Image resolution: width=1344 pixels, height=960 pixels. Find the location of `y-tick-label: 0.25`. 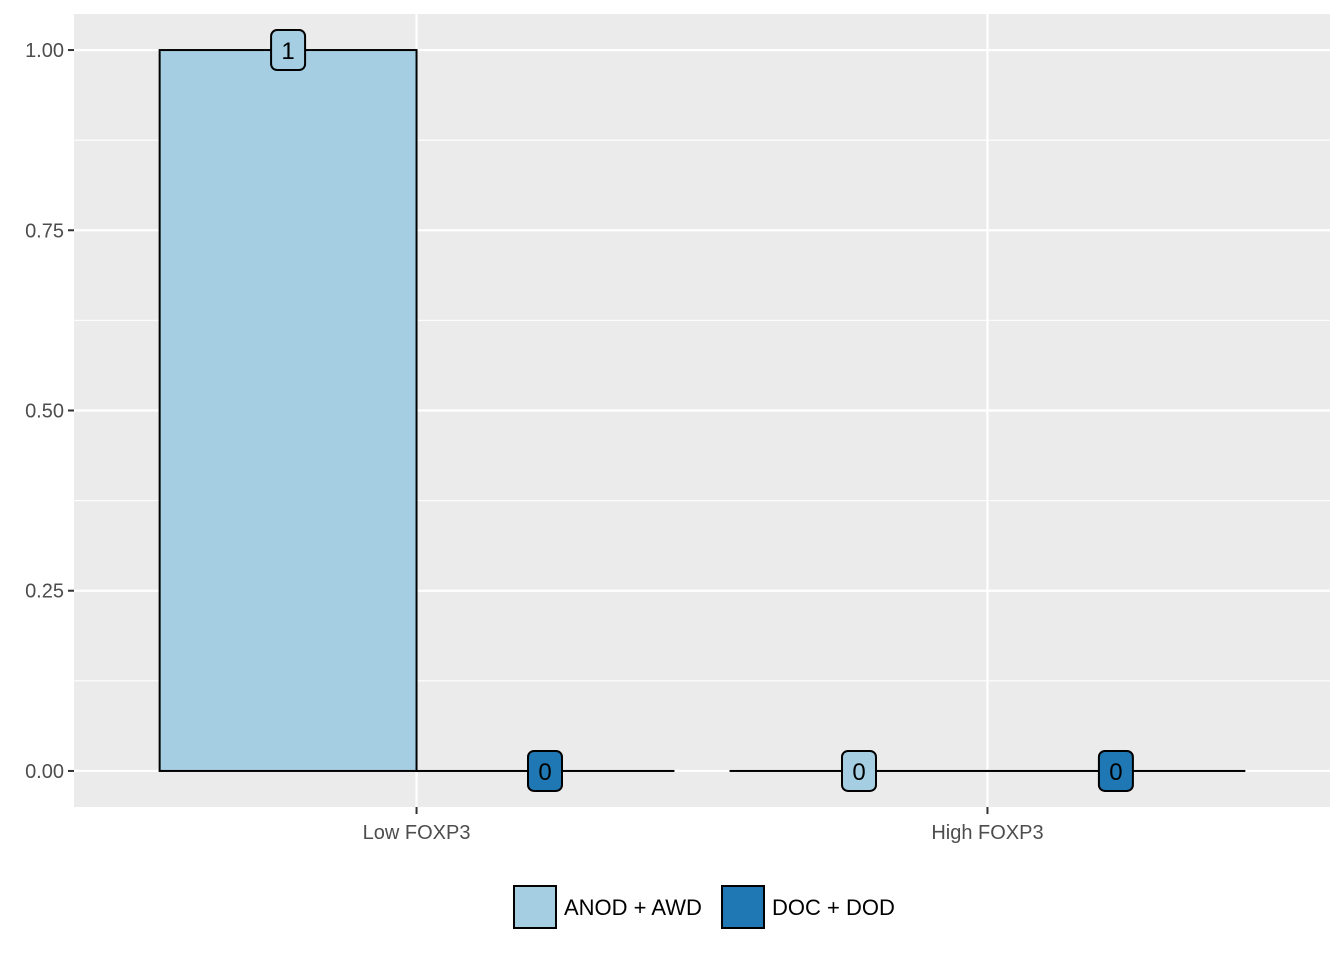

y-tick-label: 0.25 is located at coordinates (44, 592).